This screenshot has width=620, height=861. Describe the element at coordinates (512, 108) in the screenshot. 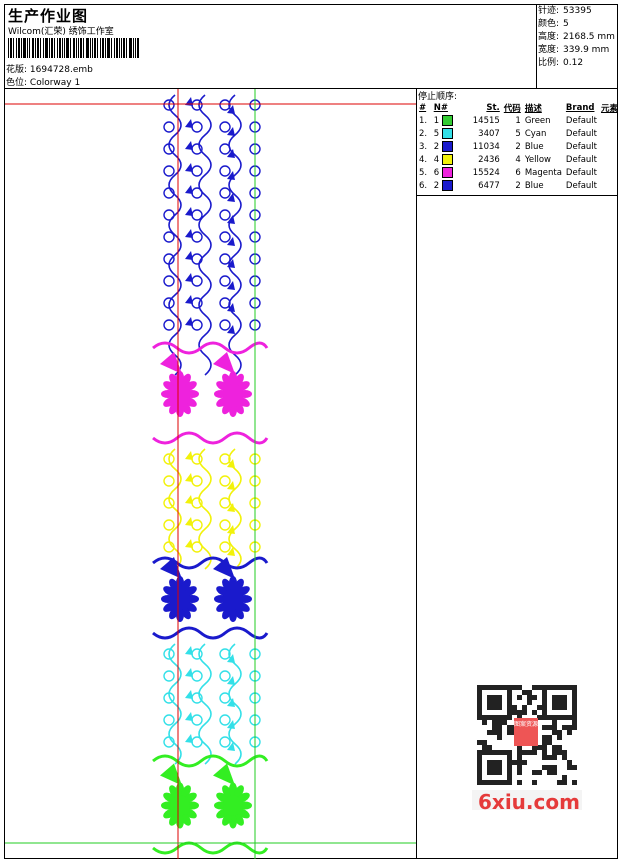

I see `column-header: 代码` at that location.